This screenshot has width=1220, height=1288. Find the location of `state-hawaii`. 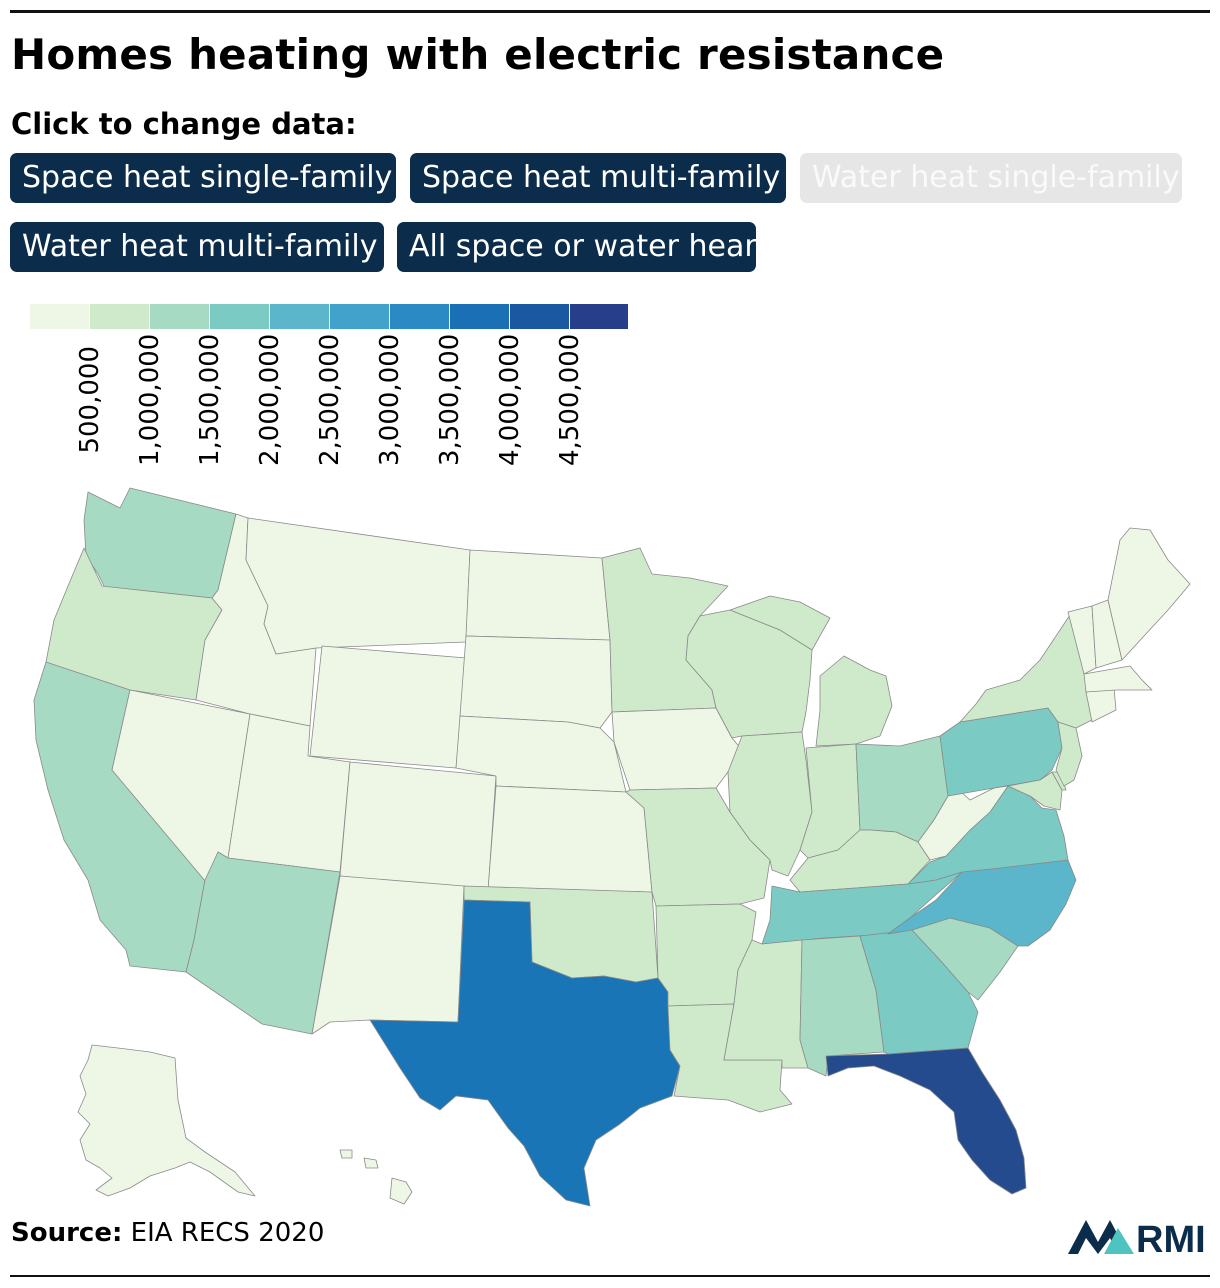

state-hawaii is located at coordinates (376, 1177).